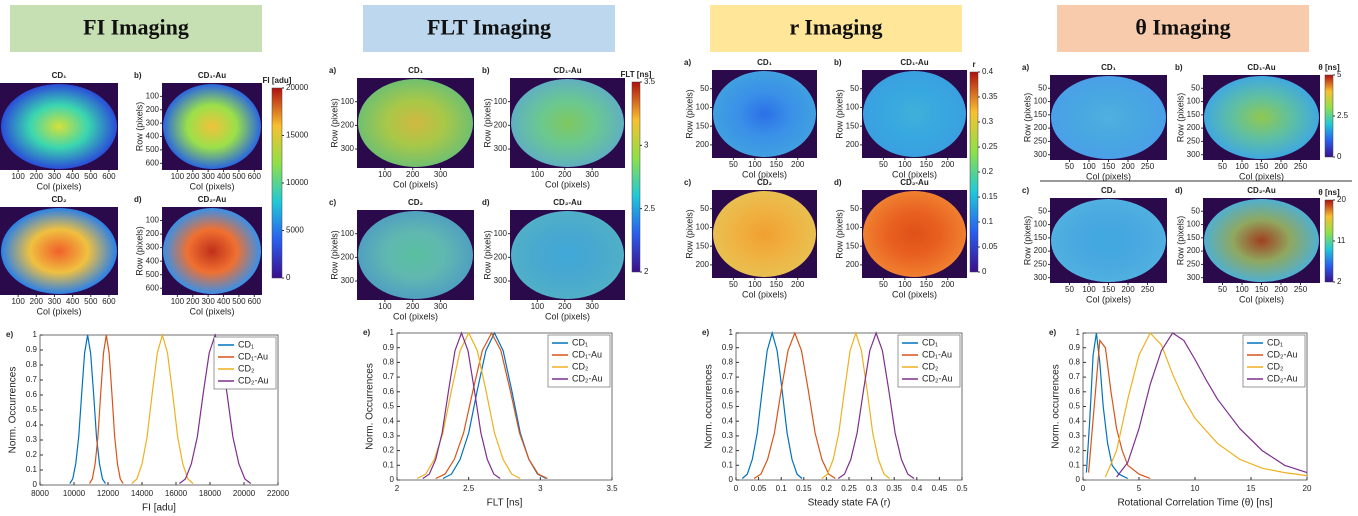  What do you see at coordinates (990, 246) in the screenshot?
I see `colorbar-tick-label: 0.05` at bounding box center [990, 246].